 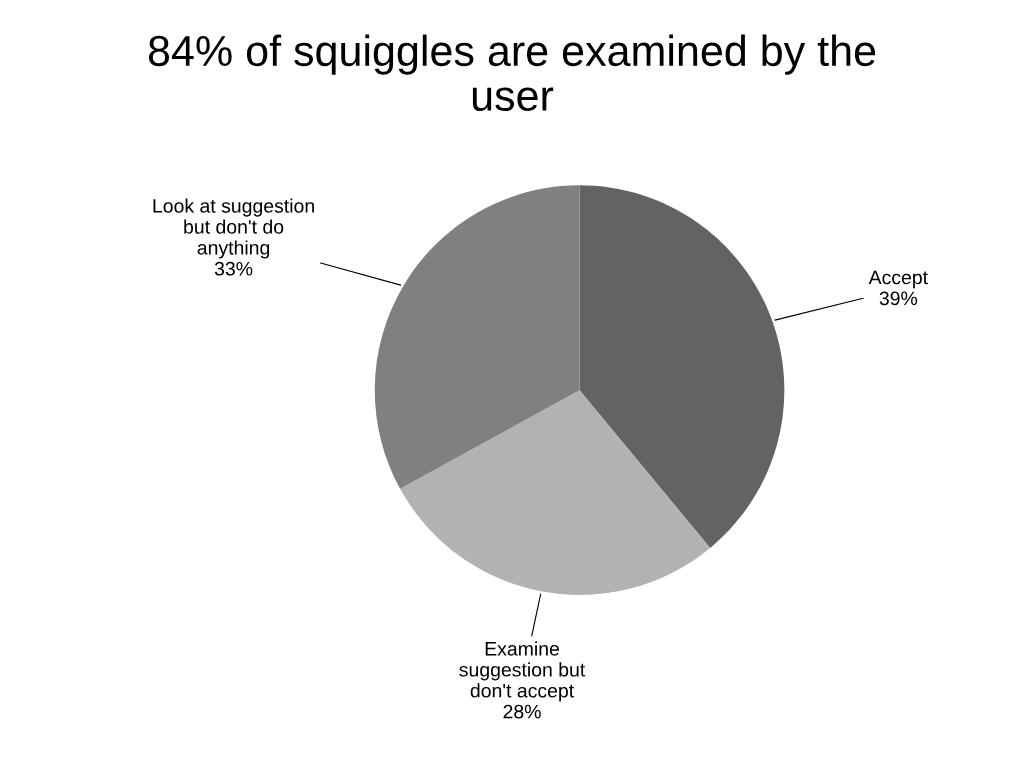 I want to click on data-label: 39%, so click(x=898, y=298).